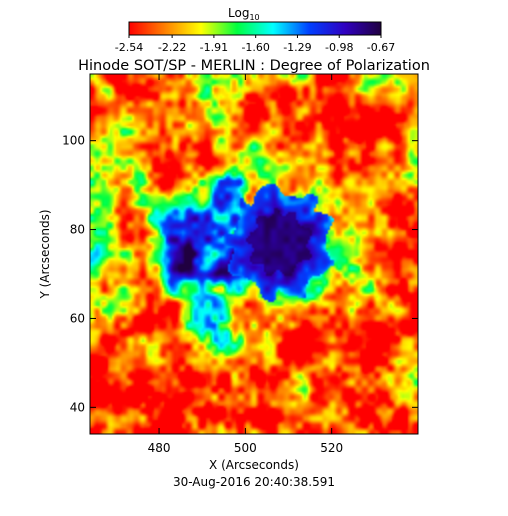  What do you see at coordinates (245, 448) in the screenshot?
I see `x-tick-label: 500` at bounding box center [245, 448].